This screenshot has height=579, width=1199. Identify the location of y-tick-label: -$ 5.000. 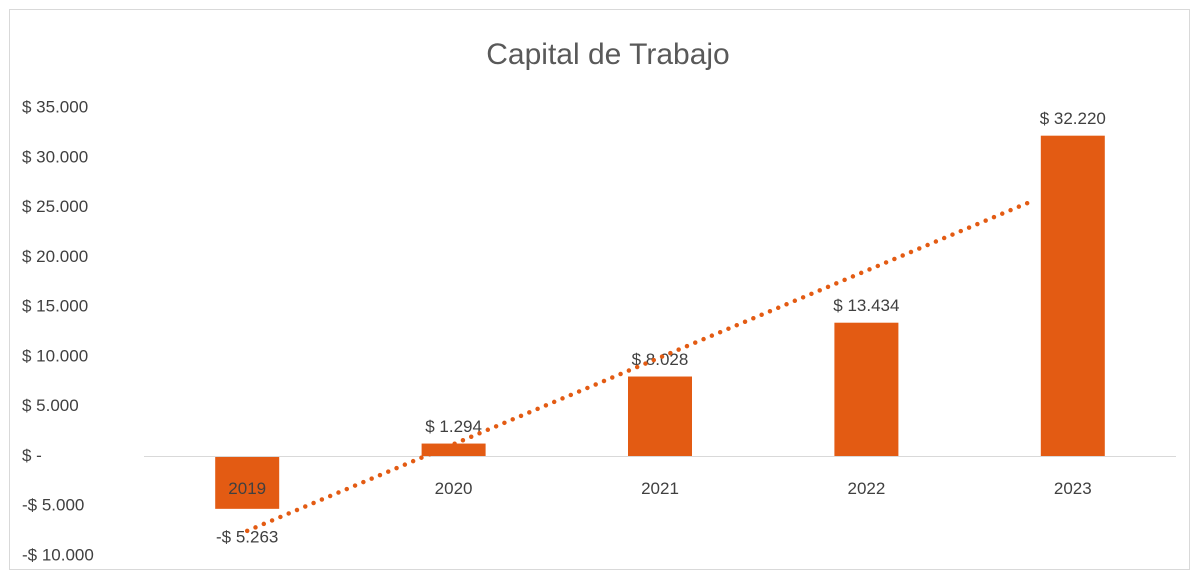
(53, 505).